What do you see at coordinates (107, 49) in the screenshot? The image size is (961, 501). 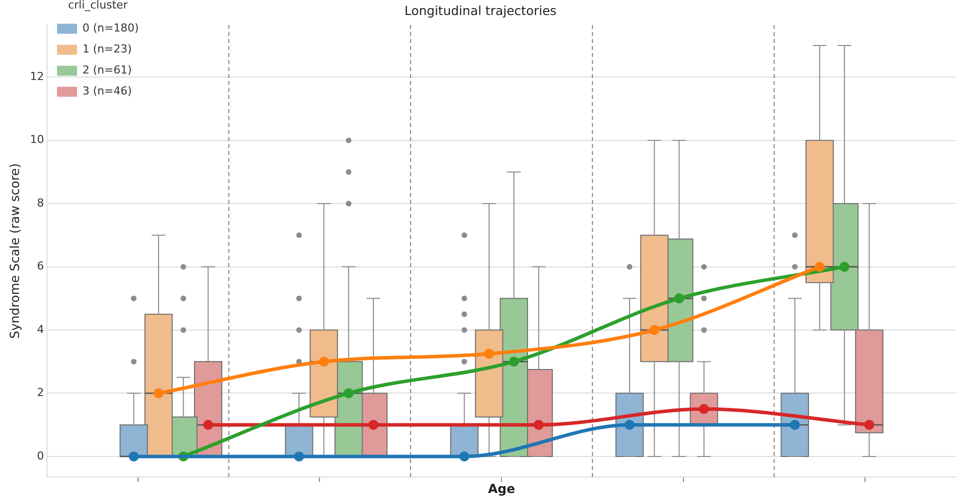 I see `legend-label: 1 (n=23)` at bounding box center [107, 49].